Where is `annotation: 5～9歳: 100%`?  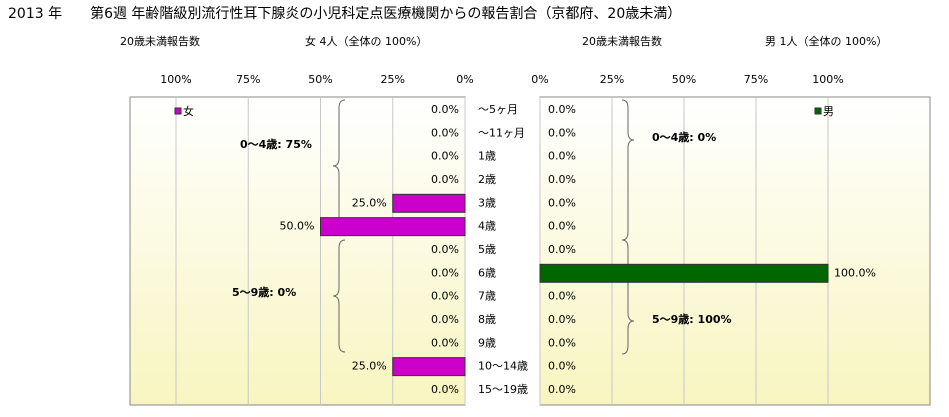
annotation: 5～9歳: 100% is located at coordinates (692, 319).